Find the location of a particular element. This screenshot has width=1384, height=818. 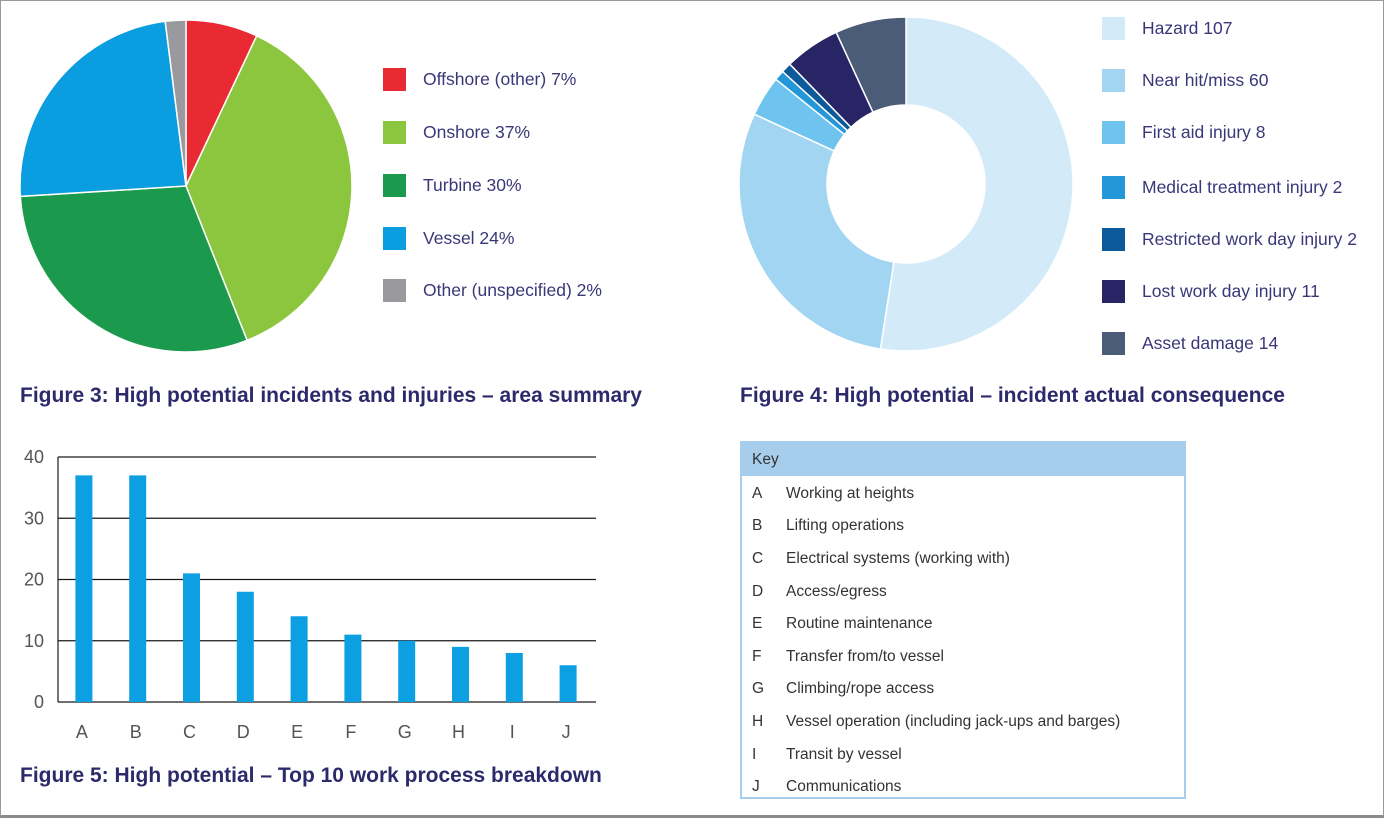

bar-f is located at coordinates (353, 668).